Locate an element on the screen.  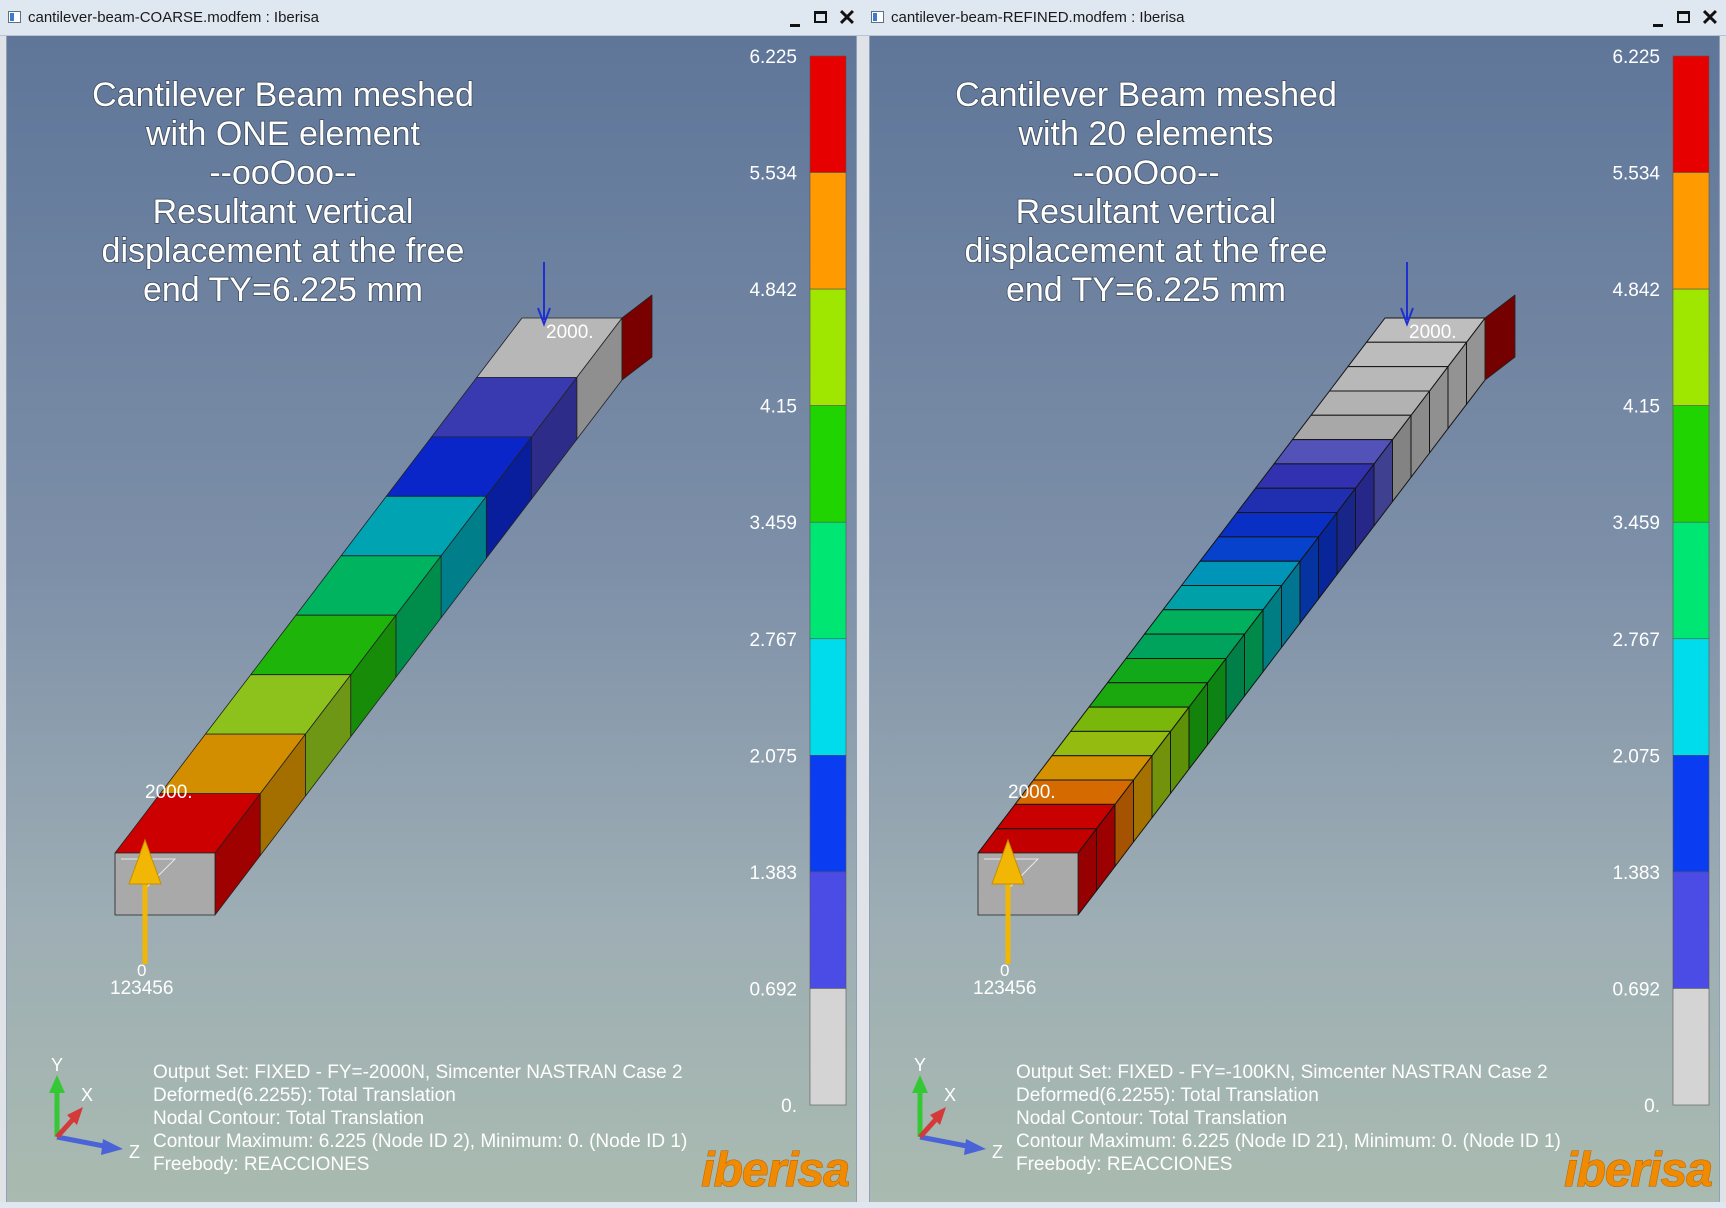
reaction-label: 2000. is located at coordinates (169, 792).